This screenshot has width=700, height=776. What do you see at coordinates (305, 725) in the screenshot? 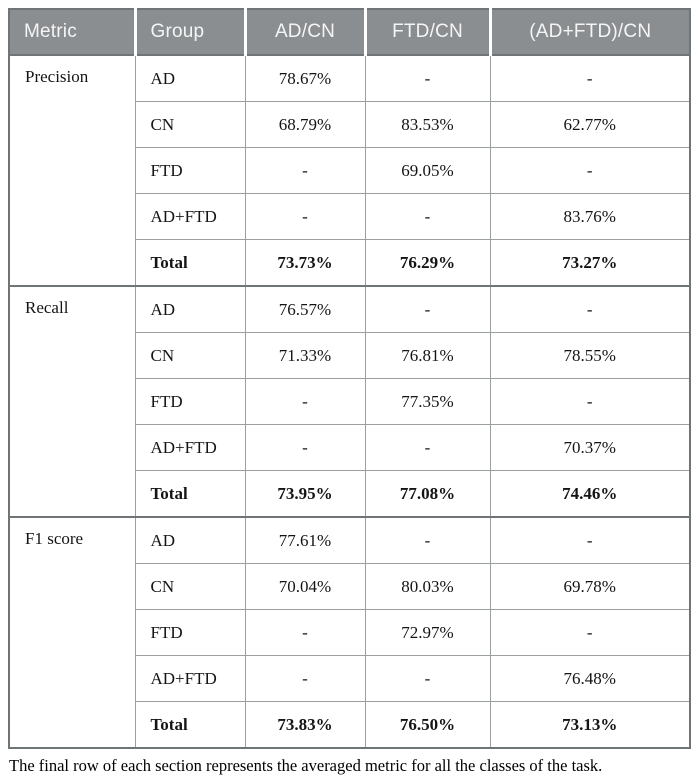
I see `value-cell: 73.83%` at bounding box center [305, 725].